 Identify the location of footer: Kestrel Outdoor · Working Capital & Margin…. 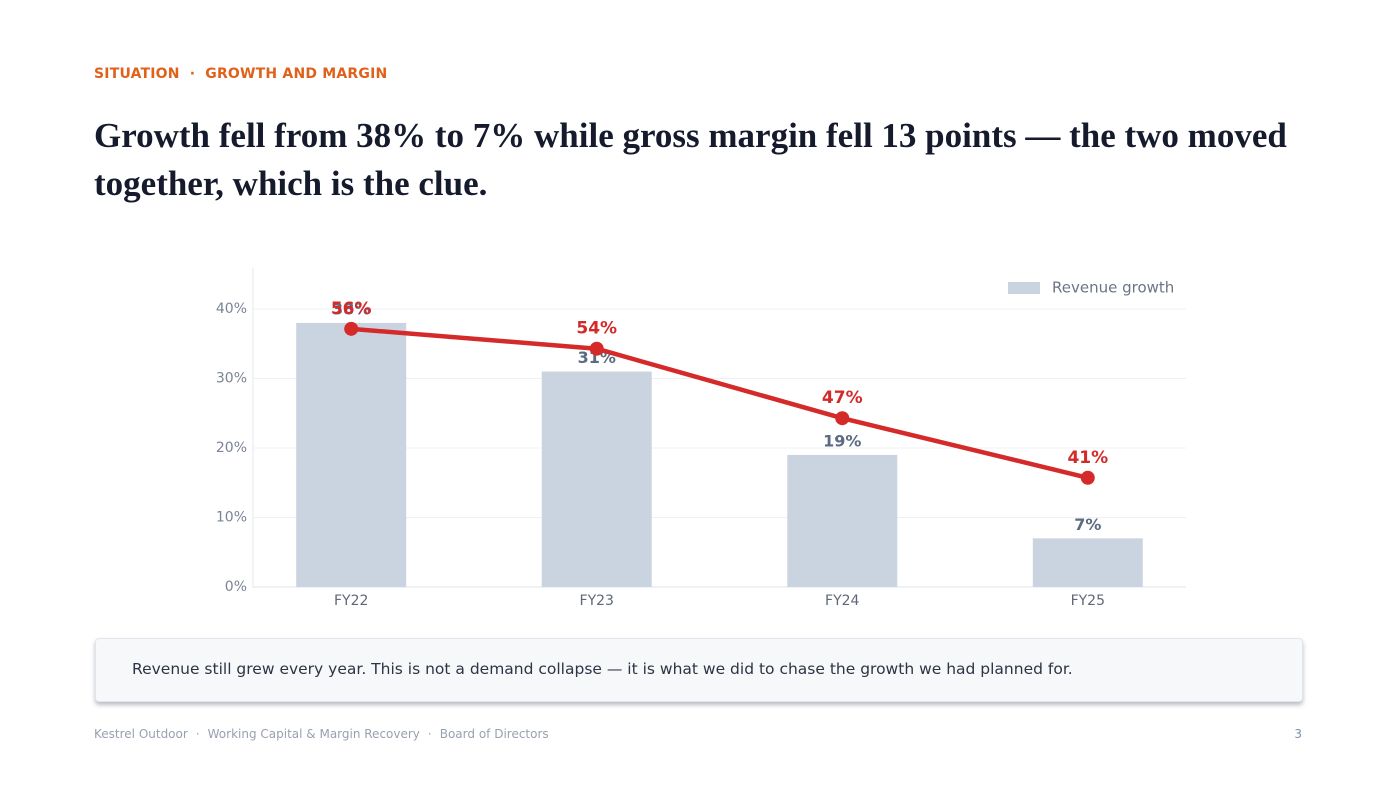
(321, 734).